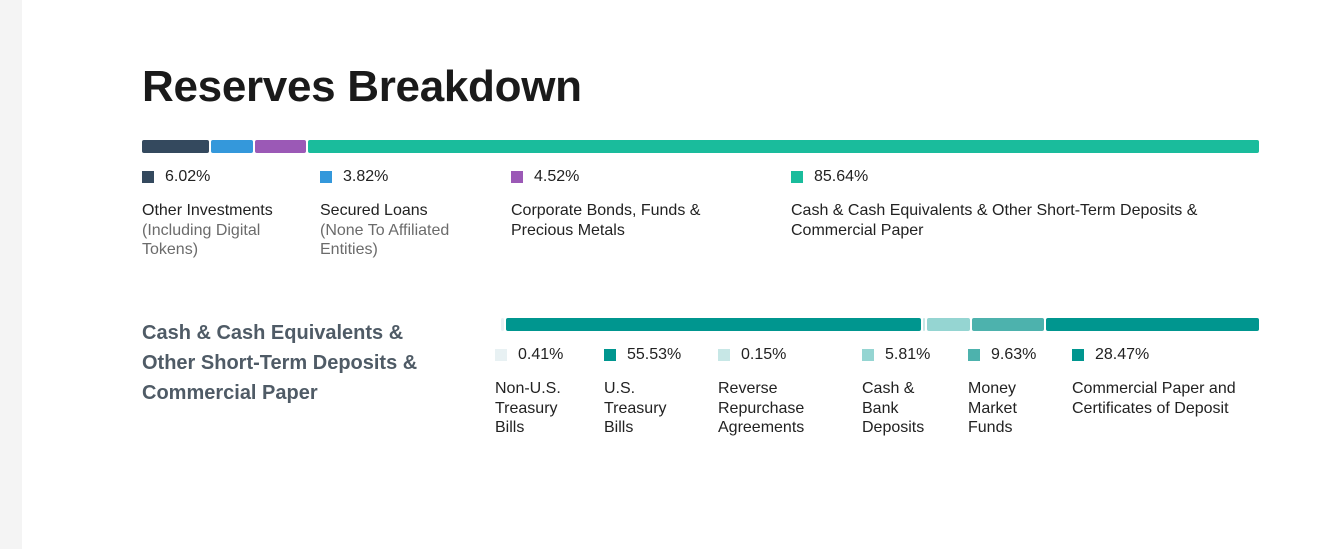  Describe the element at coordinates (207, 210) in the screenshot. I see `legend-label: Other Investments` at that location.